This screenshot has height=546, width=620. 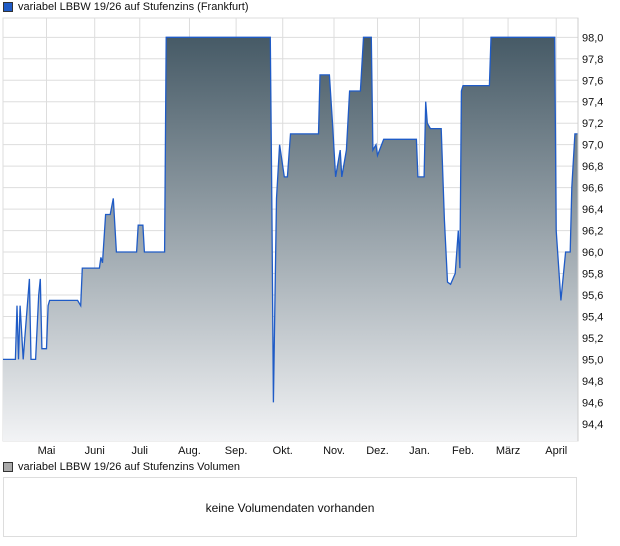 I want to click on y-tick-label: 95,6, so click(x=592, y=296).